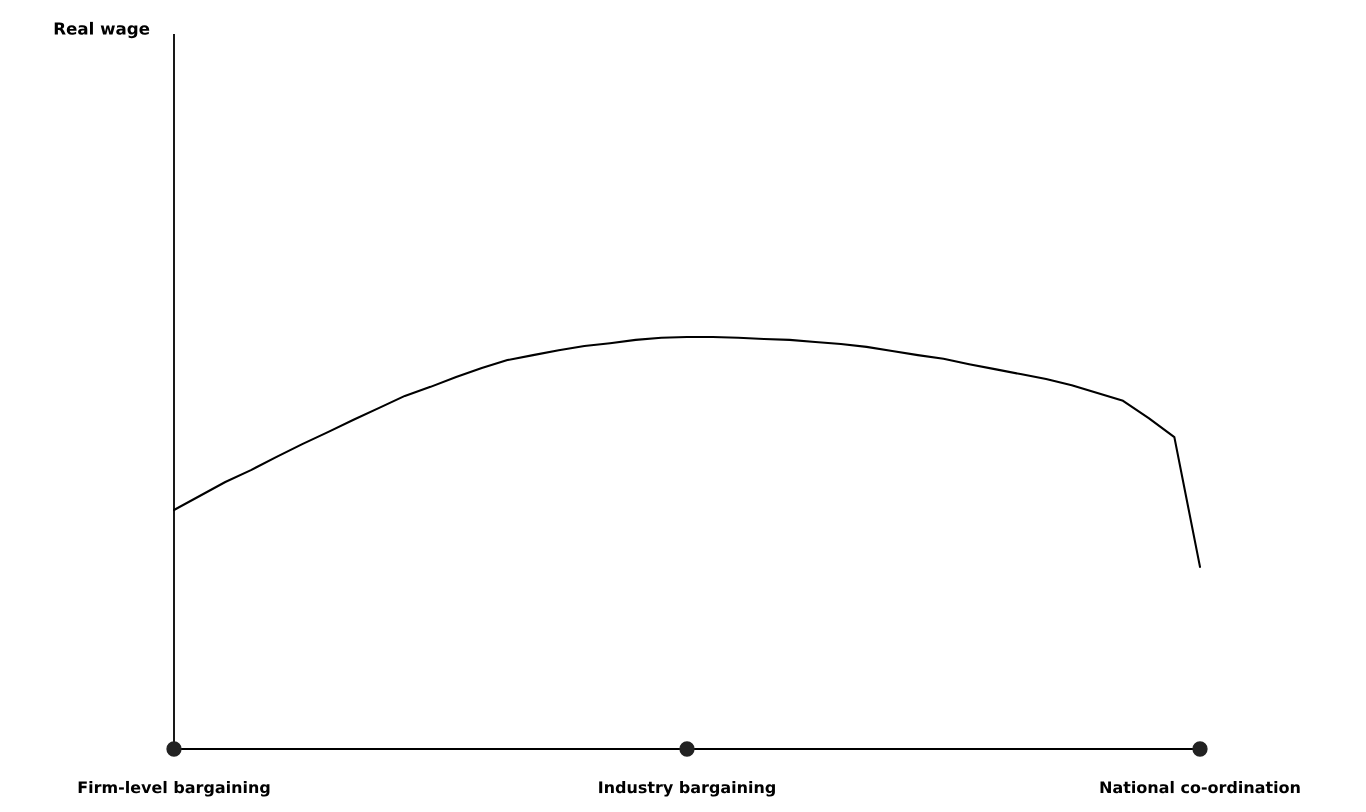 This screenshot has width=1366, height=812. I want to click on x-tick-label: Firm-level bargaining, so click(174, 788).